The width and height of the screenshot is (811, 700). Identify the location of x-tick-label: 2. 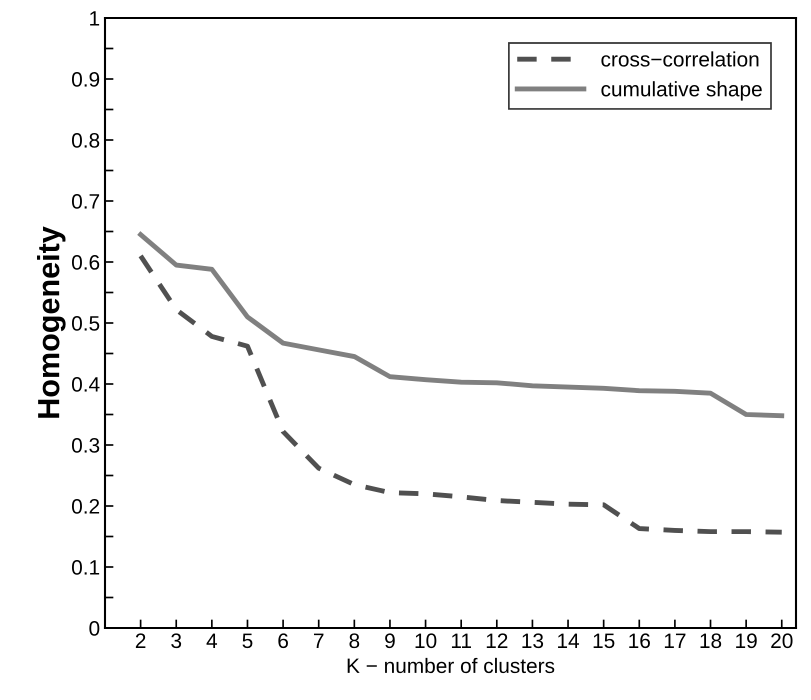
(141, 640).